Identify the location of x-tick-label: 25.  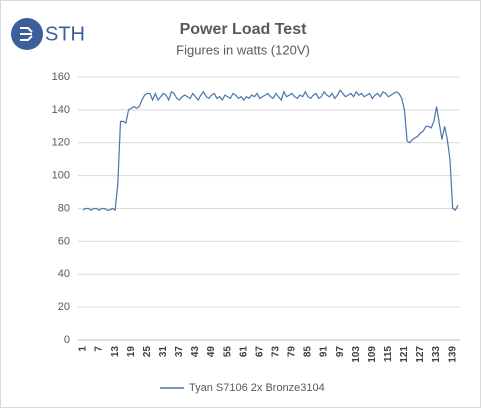
(147, 352).